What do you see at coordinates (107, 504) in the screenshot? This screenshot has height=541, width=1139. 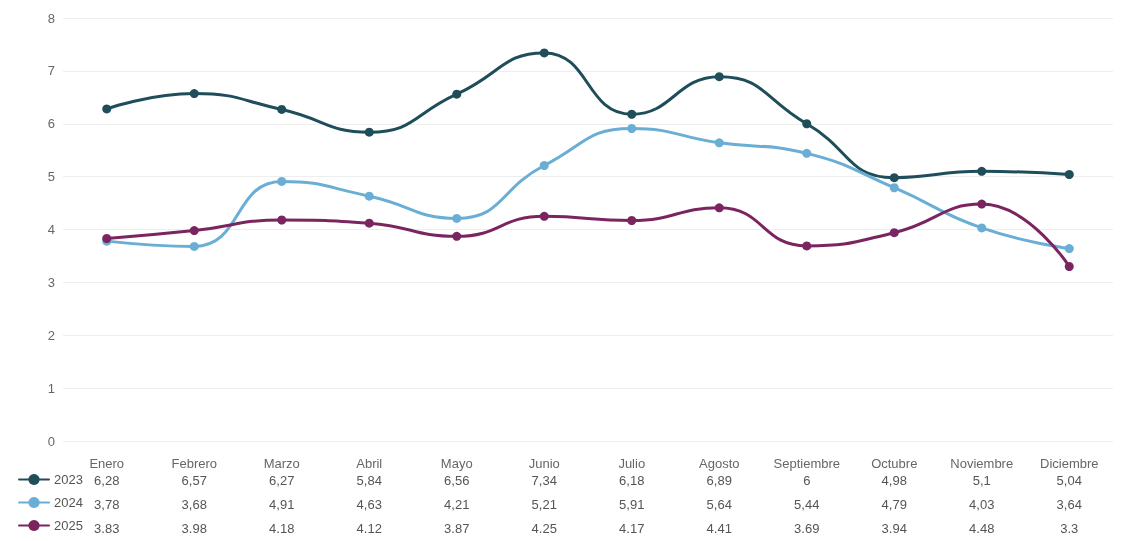 I see `data-label: 3,78` at bounding box center [107, 504].